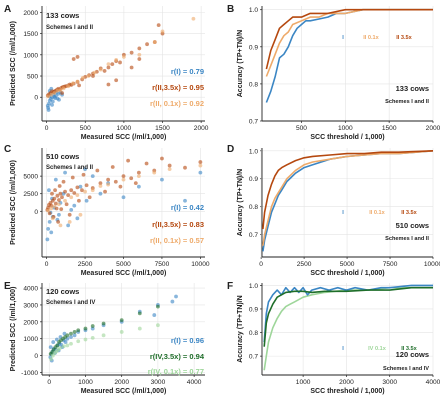 The width and height of the screenshot is (440, 405). I want to click on x-tick-label: 500, so click(301, 128).